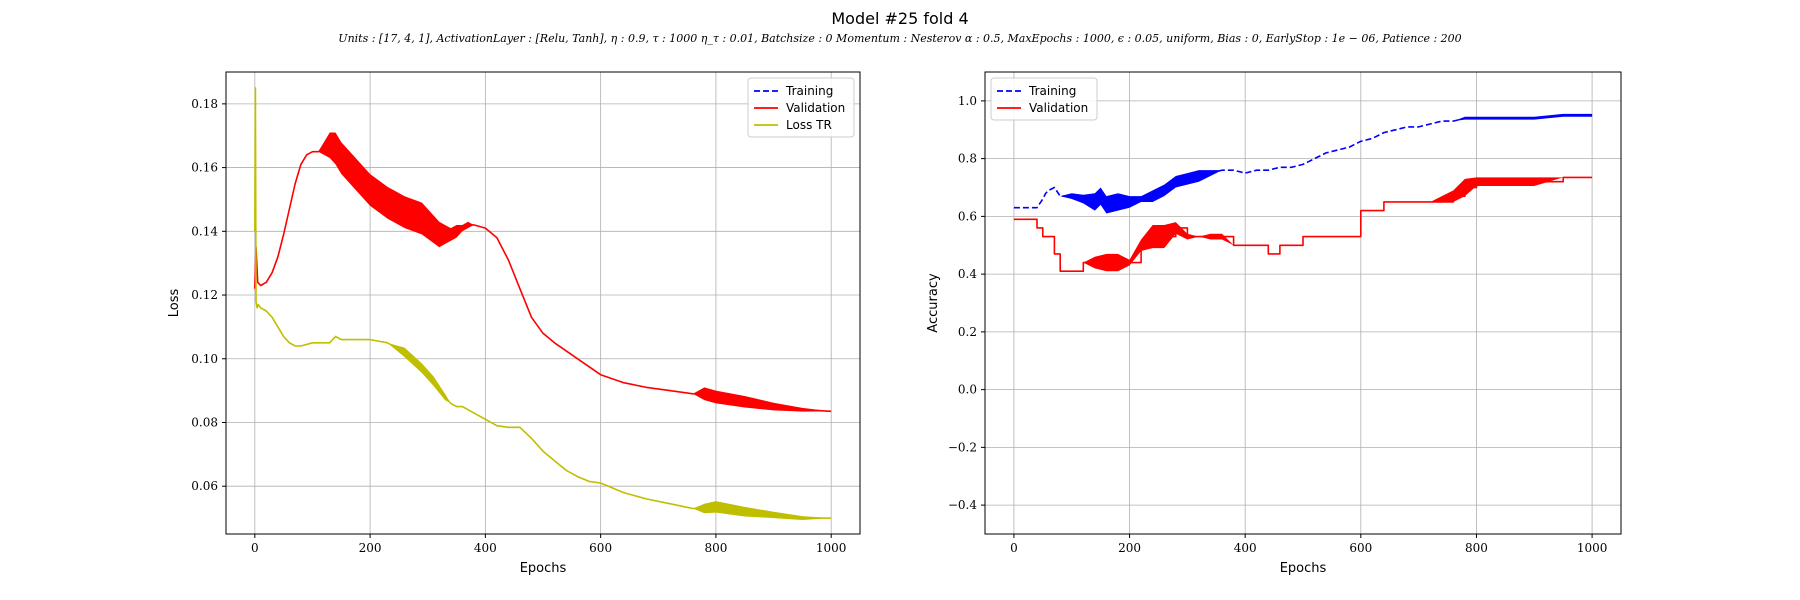  I want to click on y-tick-label: −0.2, so click(962, 447).